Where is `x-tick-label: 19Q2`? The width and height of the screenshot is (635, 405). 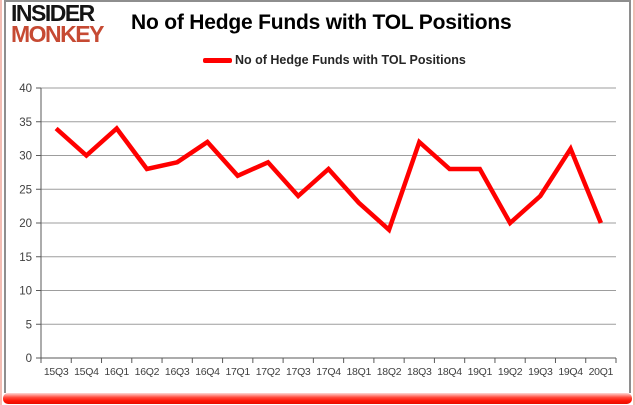 x-tick-label: 19Q2 is located at coordinates (510, 372).